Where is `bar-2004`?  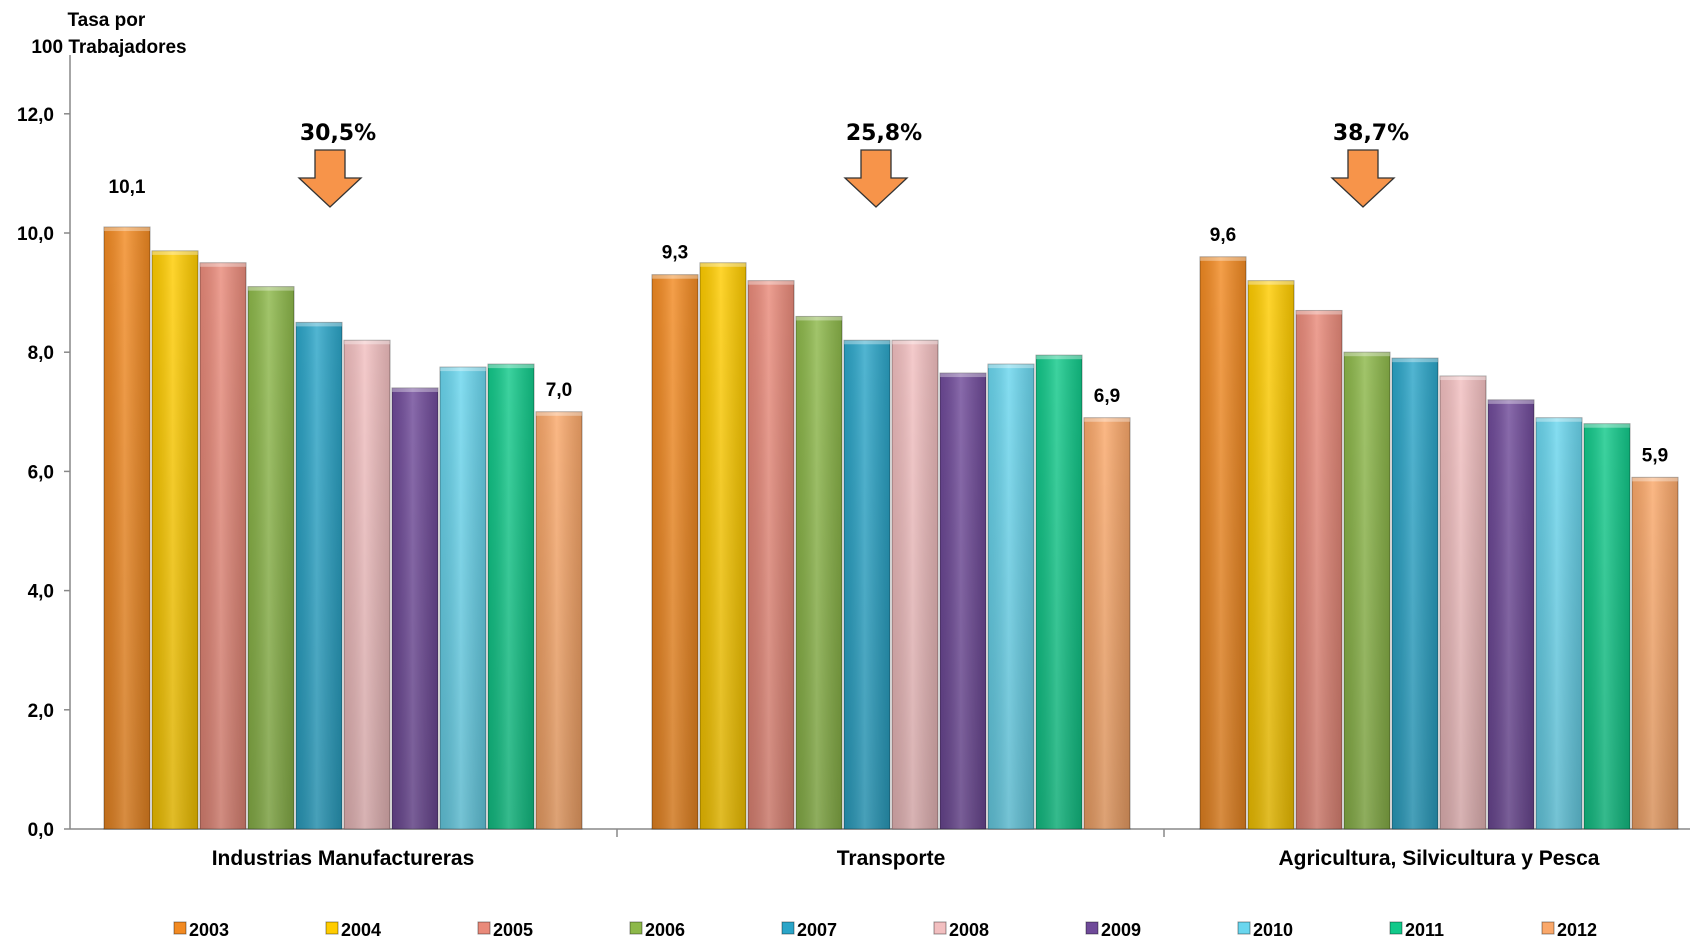 bar-2004 is located at coordinates (1271, 555).